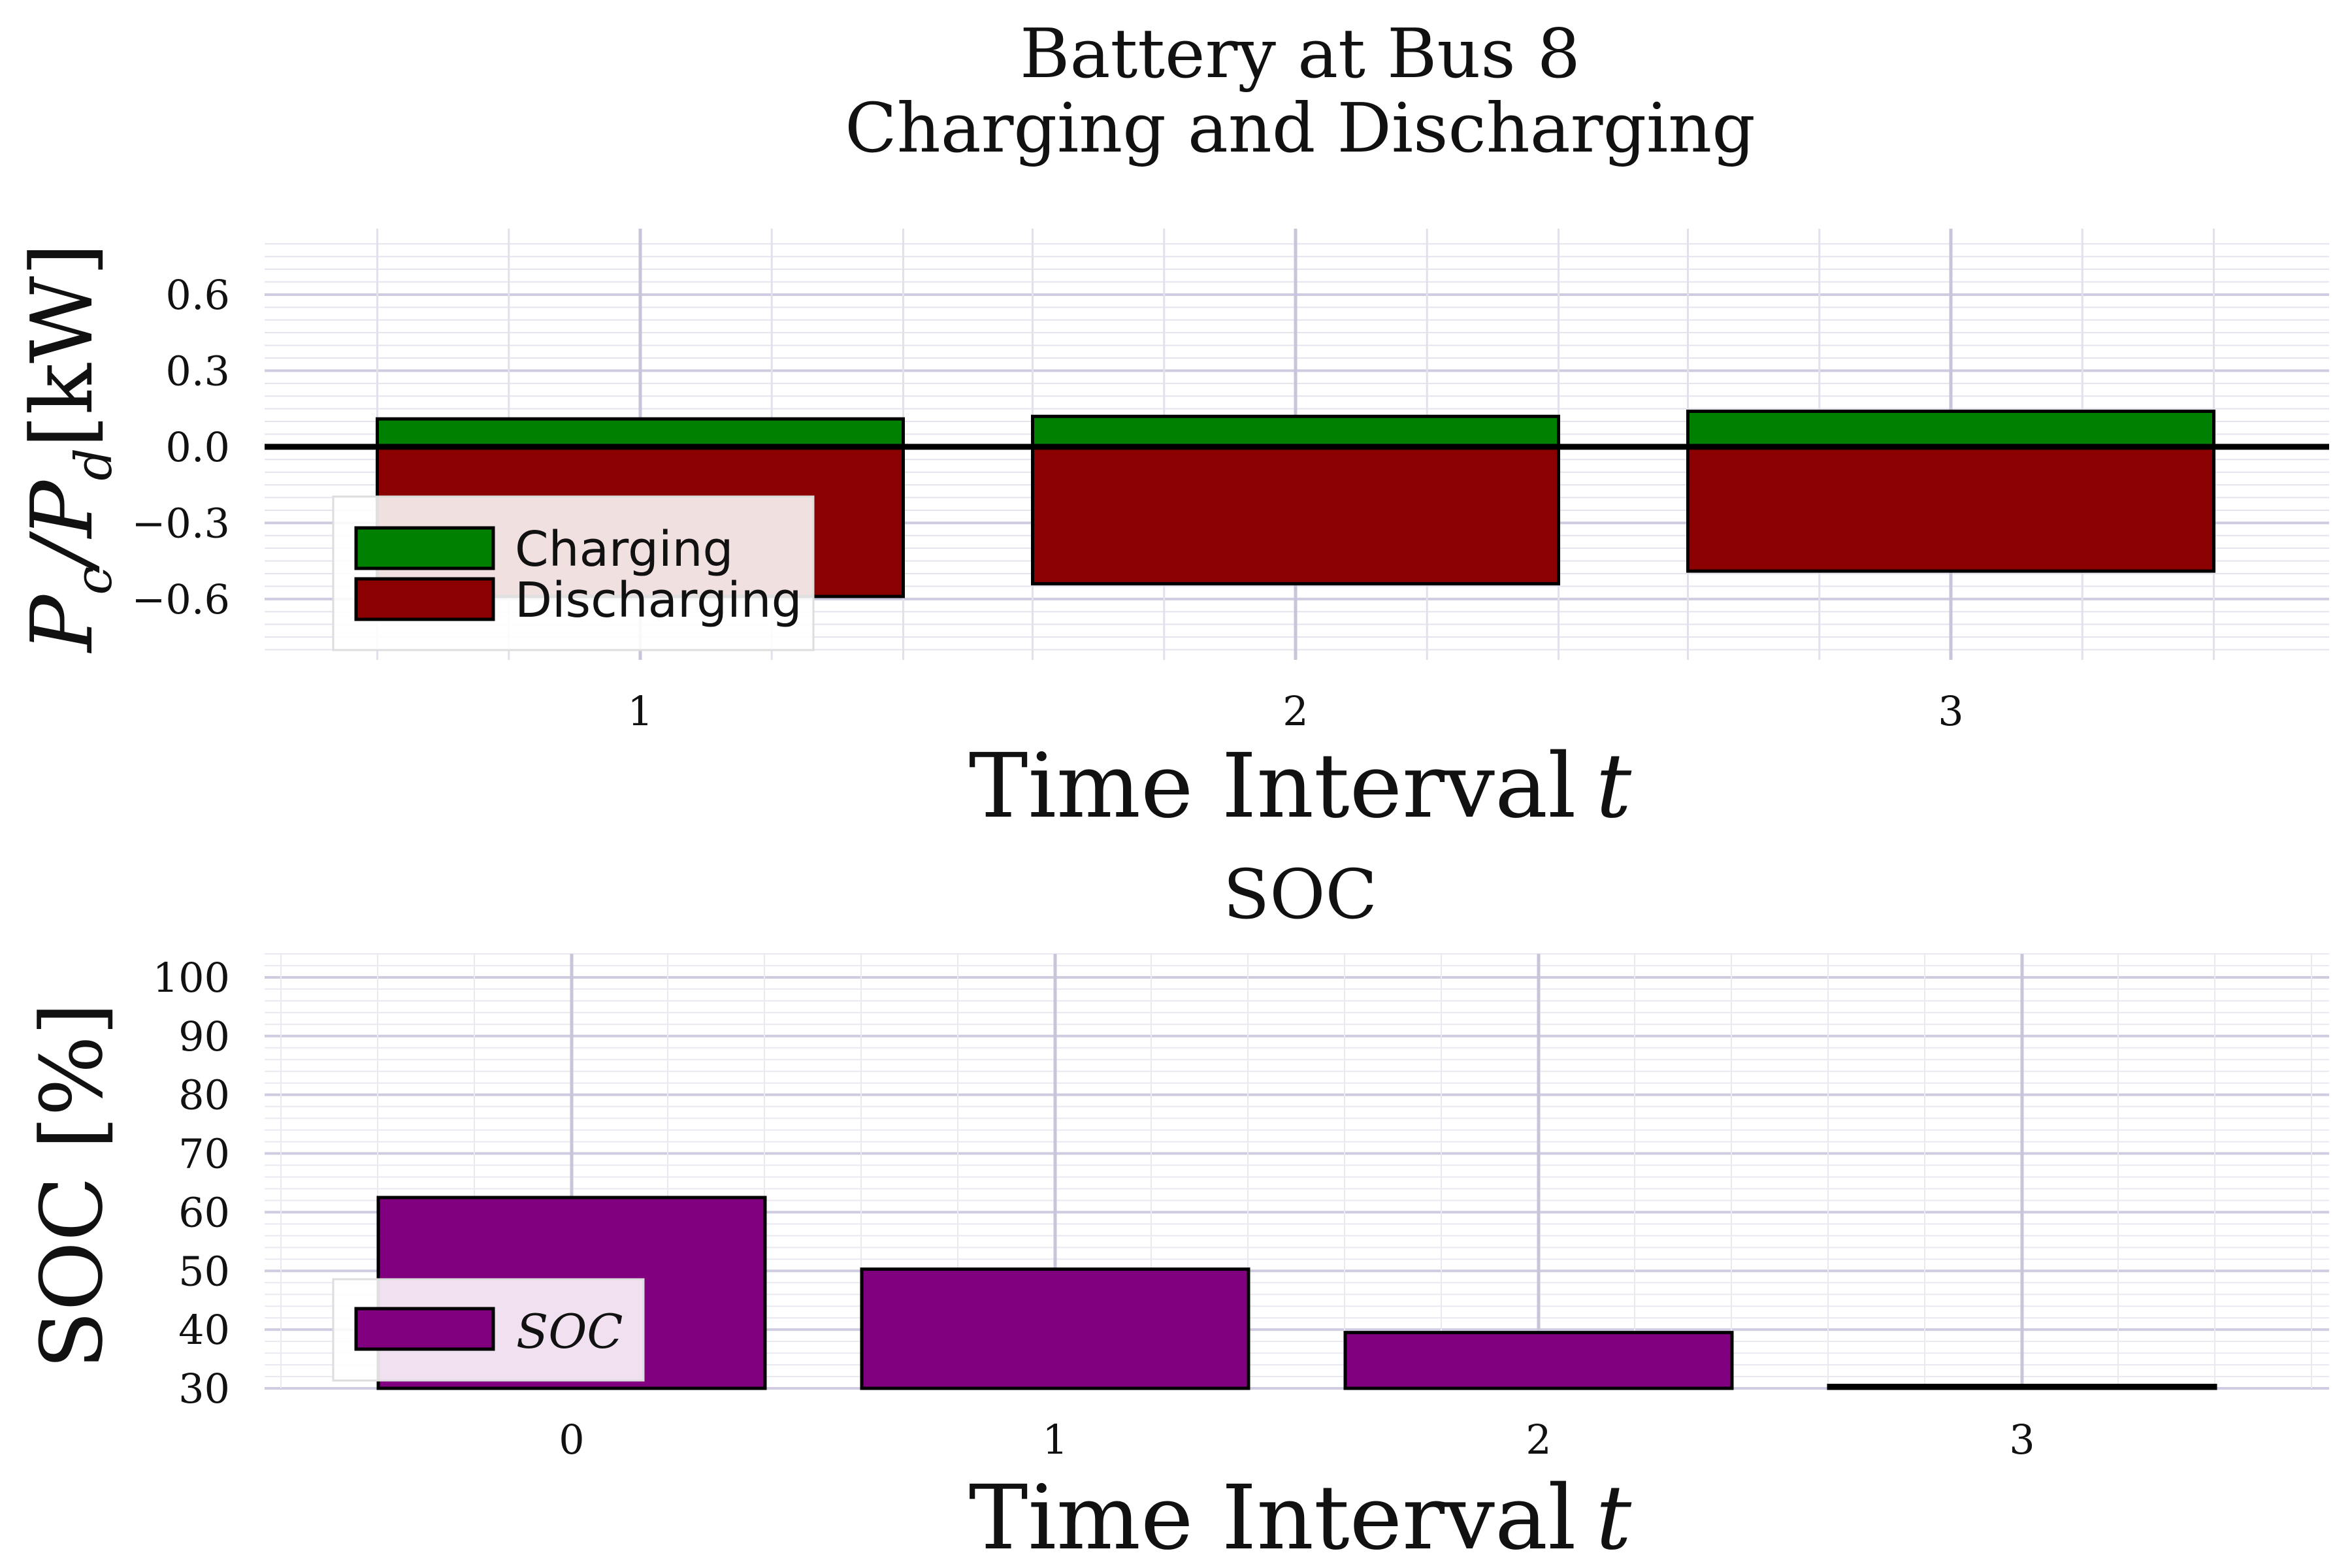 This screenshot has height=1568, width=2352. I want to click on chart2-x-ticks: 0 1 2 3, so click(1296, 1439).